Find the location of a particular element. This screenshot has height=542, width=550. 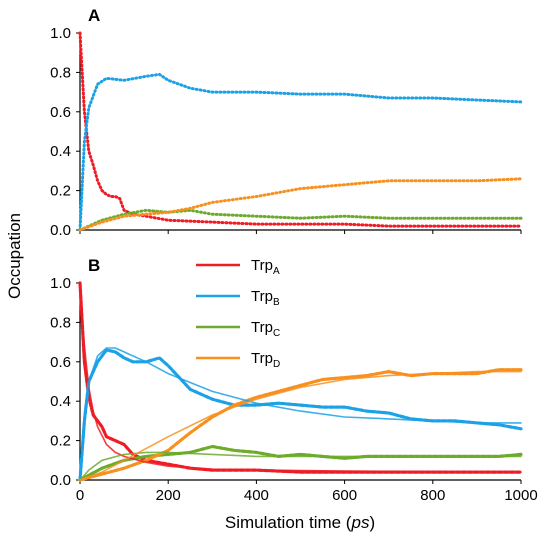

x-axis-label-unit: ps is located at coordinates (359, 522).